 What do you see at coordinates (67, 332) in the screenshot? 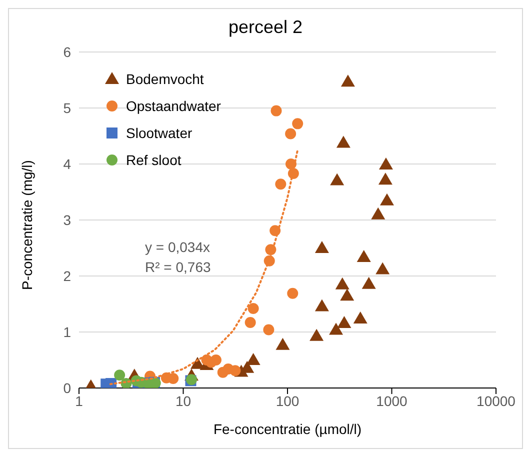
I see `y-tick-label: 1` at bounding box center [67, 332].